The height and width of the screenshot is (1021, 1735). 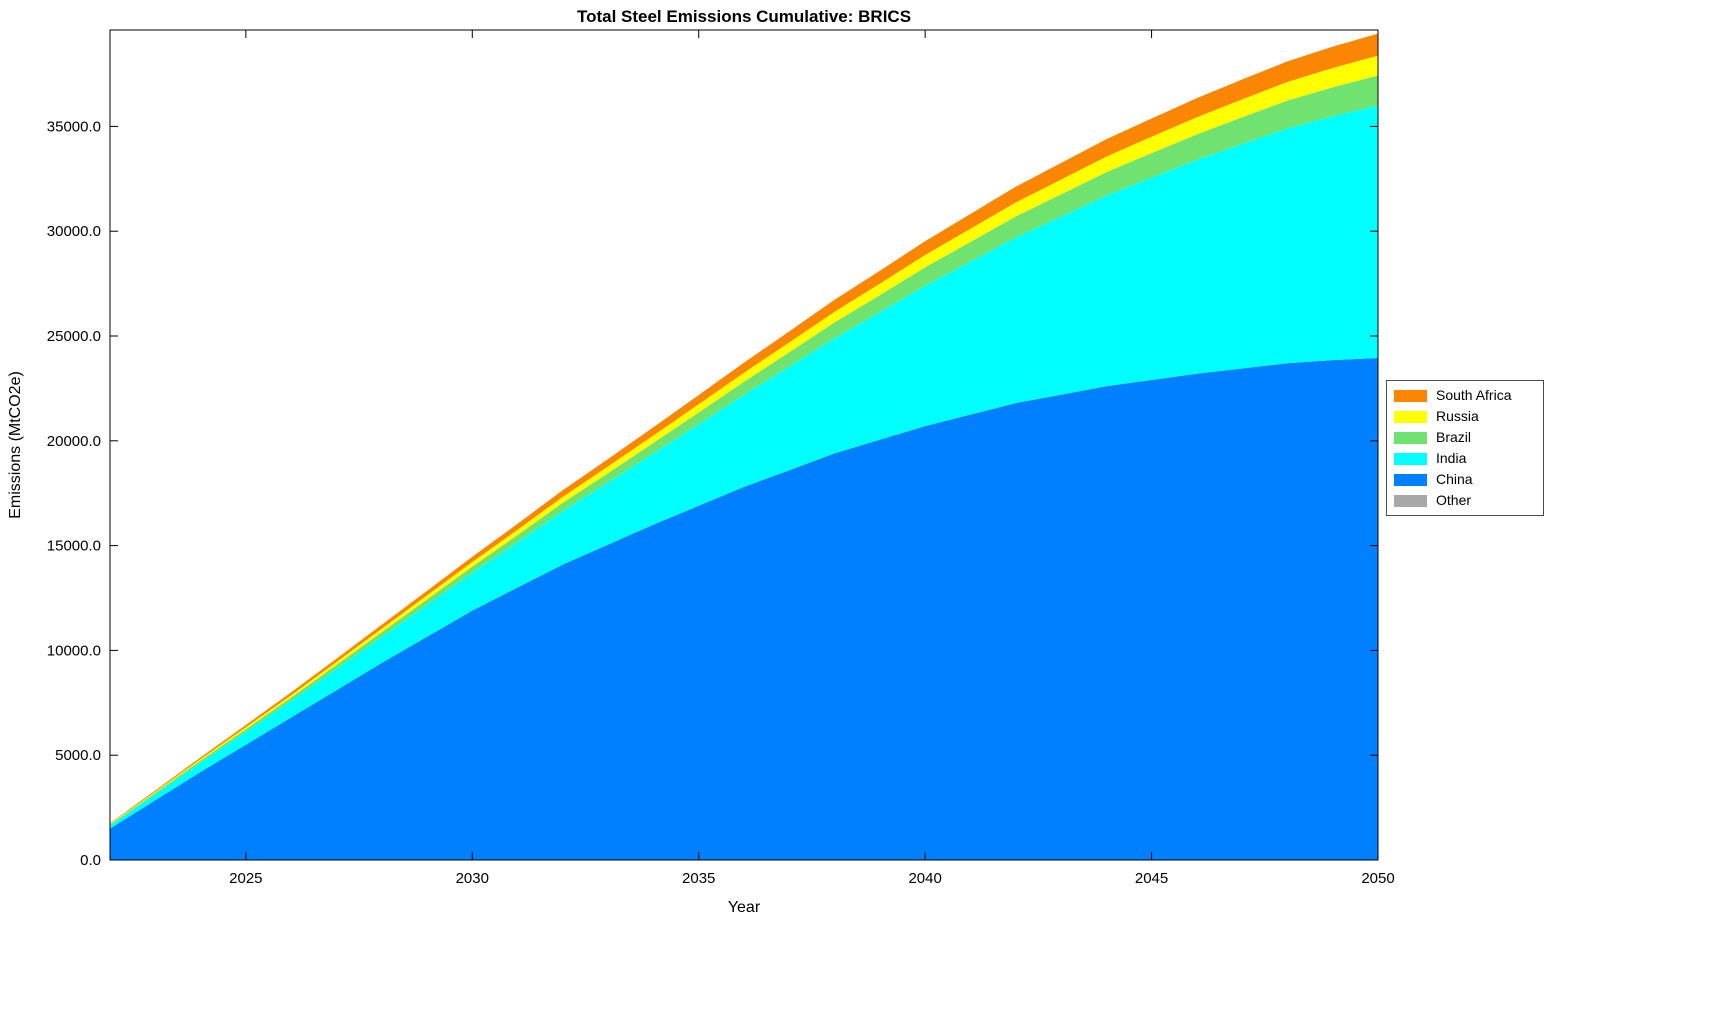 What do you see at coordinates (15, 445) in the screenshot?
I see `y-axis-label: Emissions (MtCO2e)` at bounding box center [15, 445].